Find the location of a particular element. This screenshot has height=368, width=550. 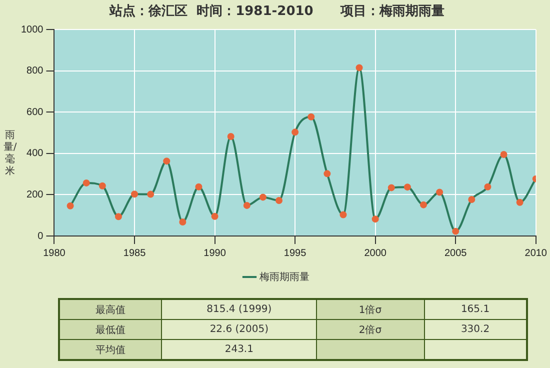

text: 1倍σ is located at coordinates (370, 309).